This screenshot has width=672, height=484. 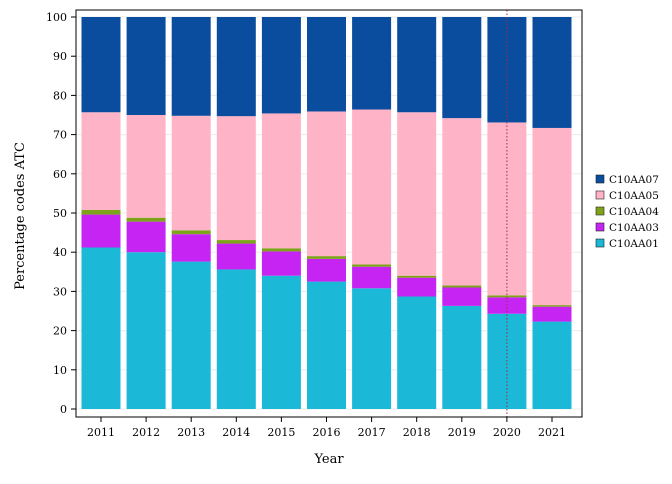 I want to click on bar-segment-c10aa04-2019, so click(x=462, y=286).